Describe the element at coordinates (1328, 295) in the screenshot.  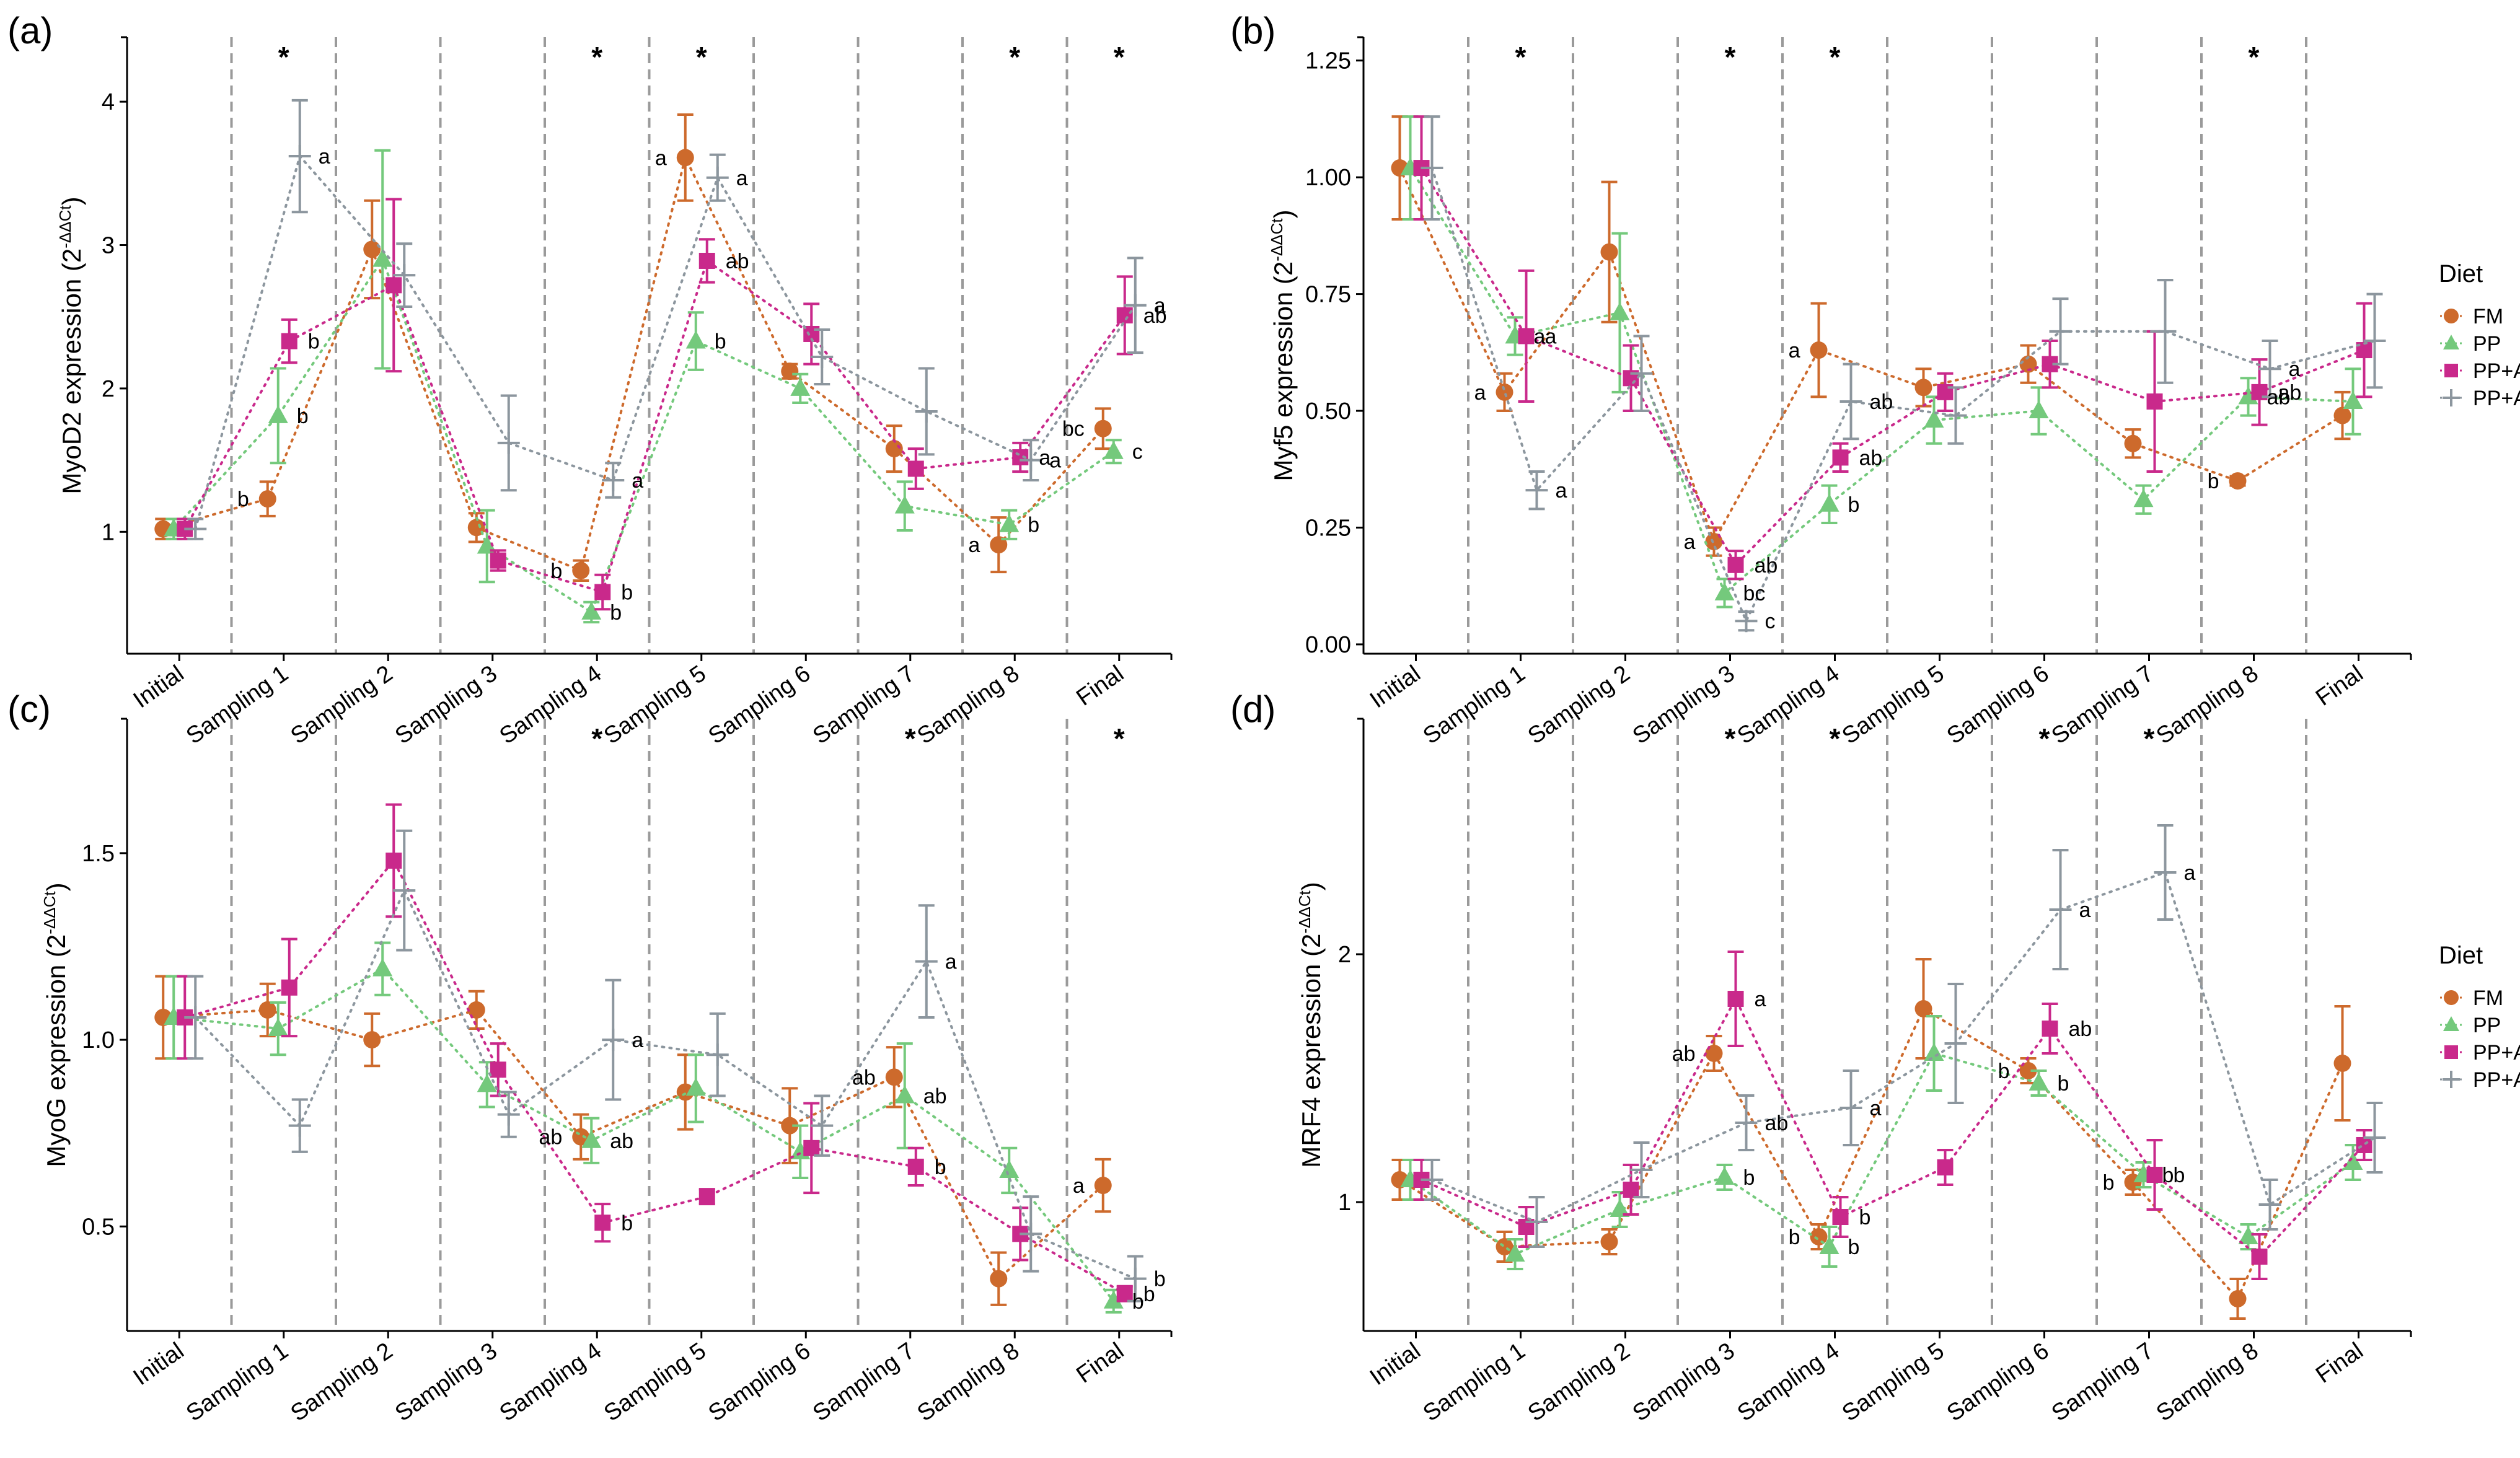
I see `y-tick-label: 0.75` at that location.